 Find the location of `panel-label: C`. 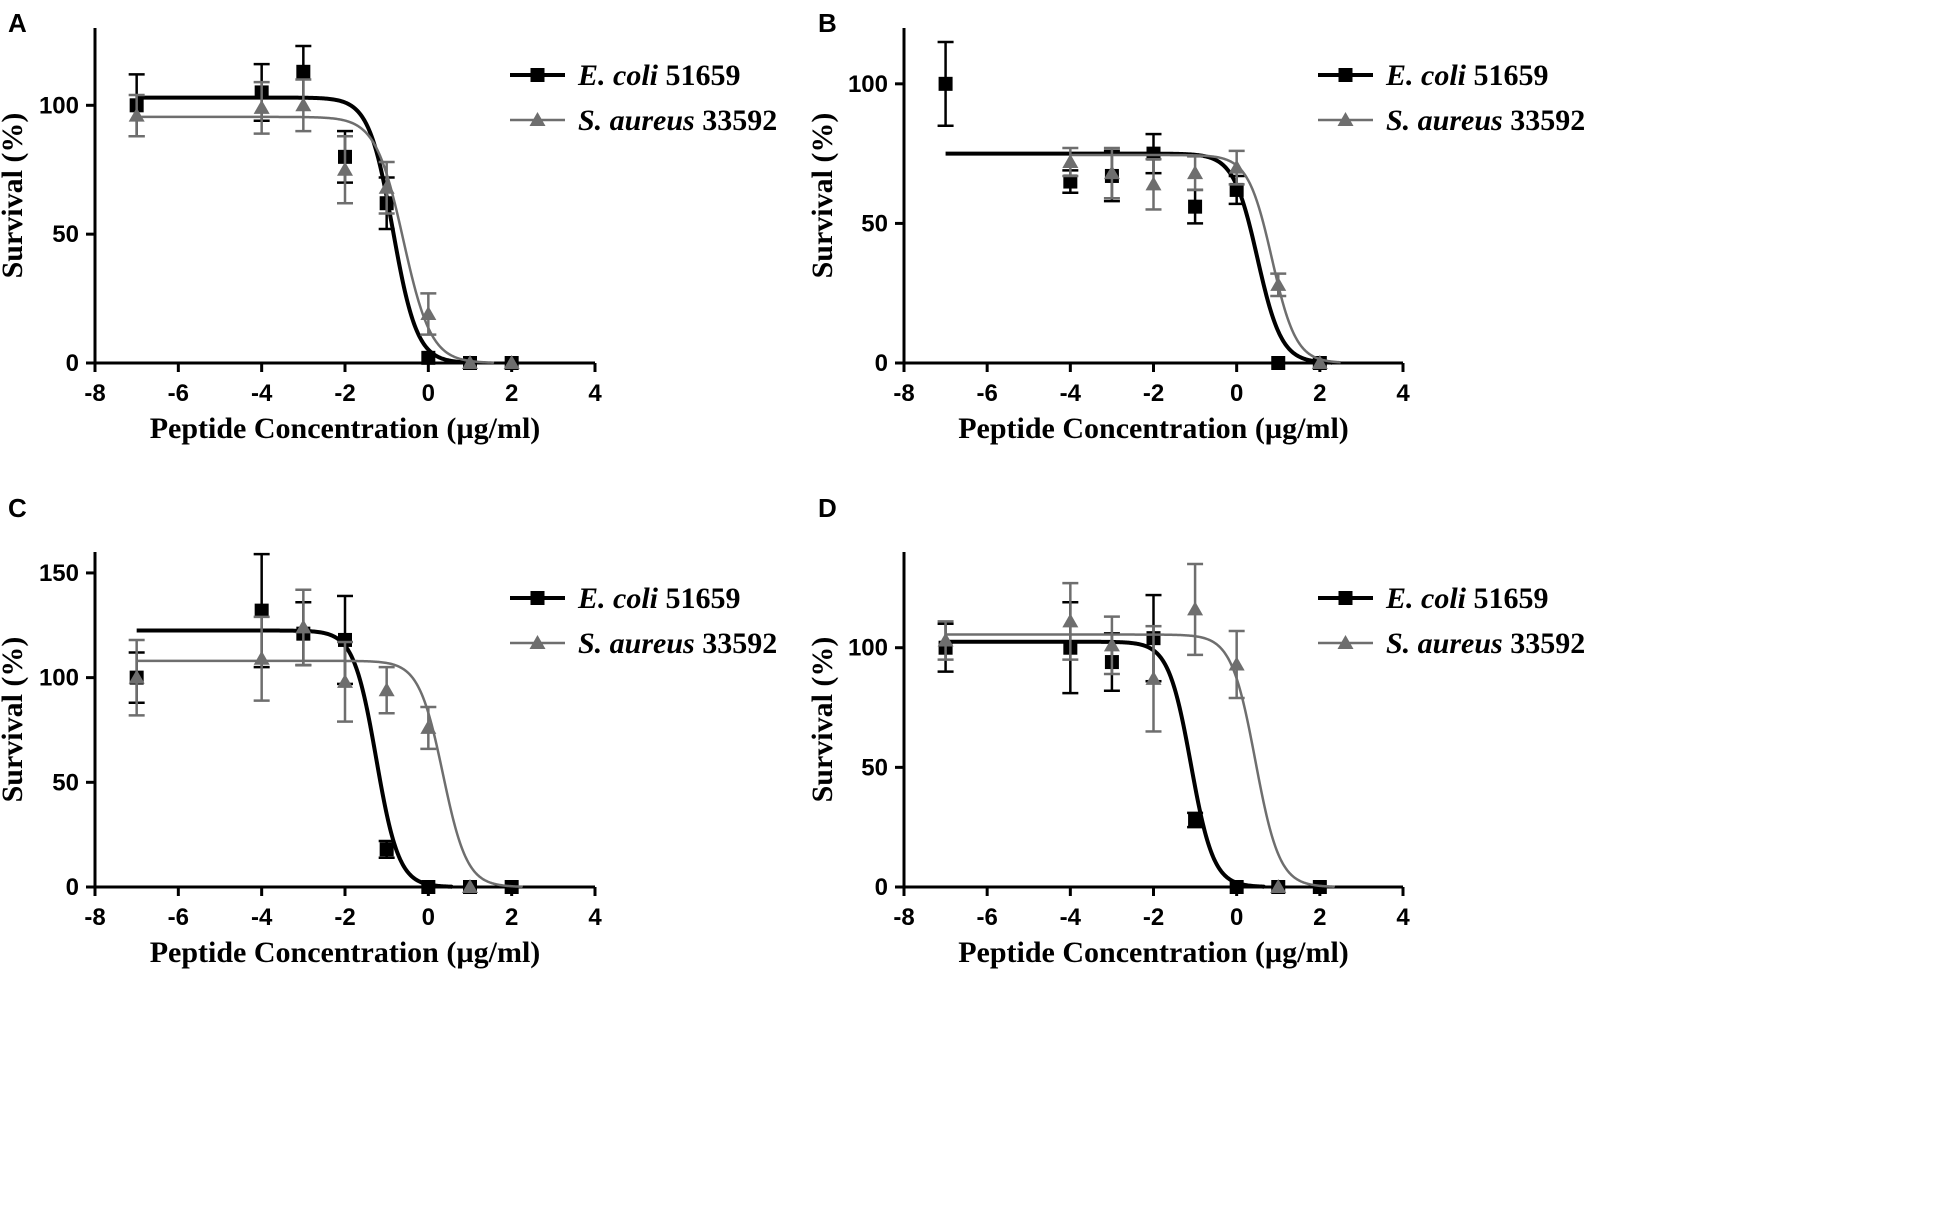

panel-label: C is located at coordinates (17, 508).